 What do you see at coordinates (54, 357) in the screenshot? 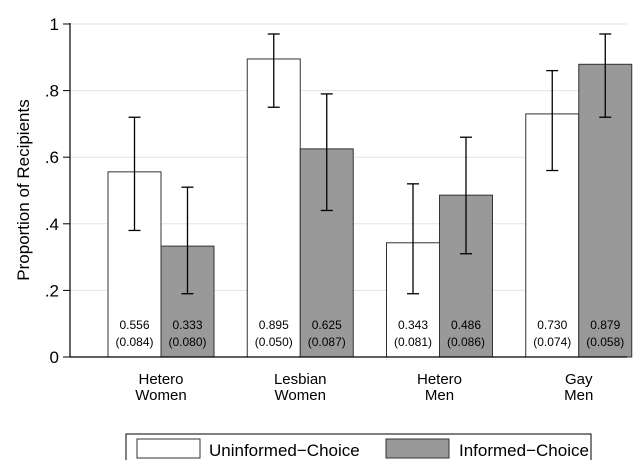
I see `y-tick-label: 0` at bounding box center [54, 357].